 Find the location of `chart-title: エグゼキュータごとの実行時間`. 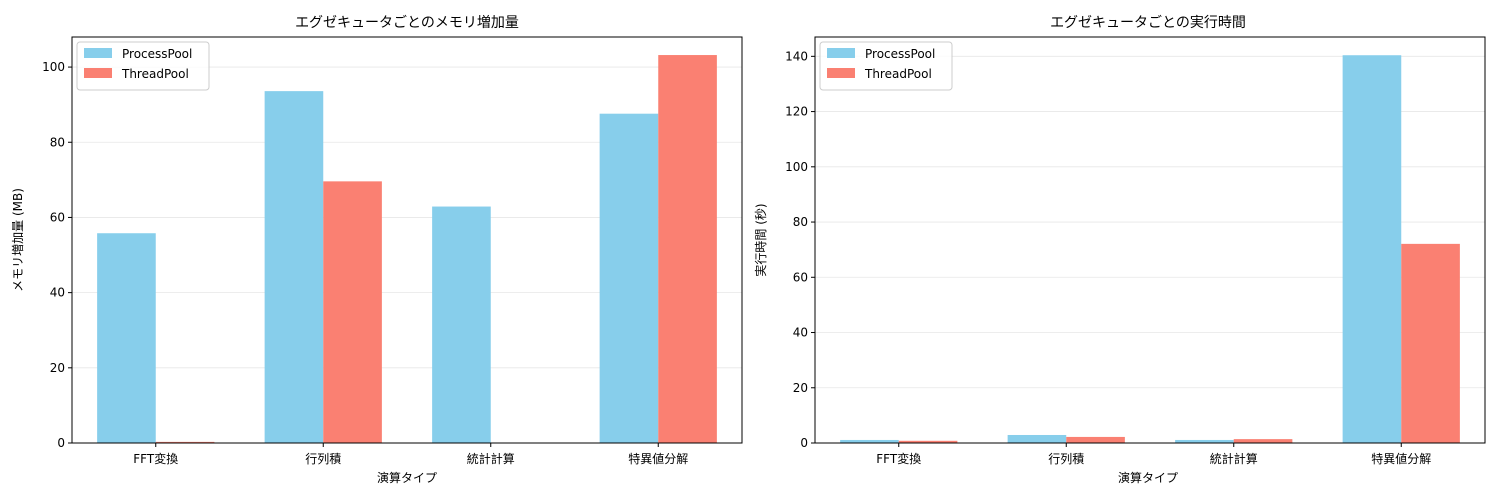

chart-title: エグゼキュータごとの実行時間 is located at coordinates (1148, 23).